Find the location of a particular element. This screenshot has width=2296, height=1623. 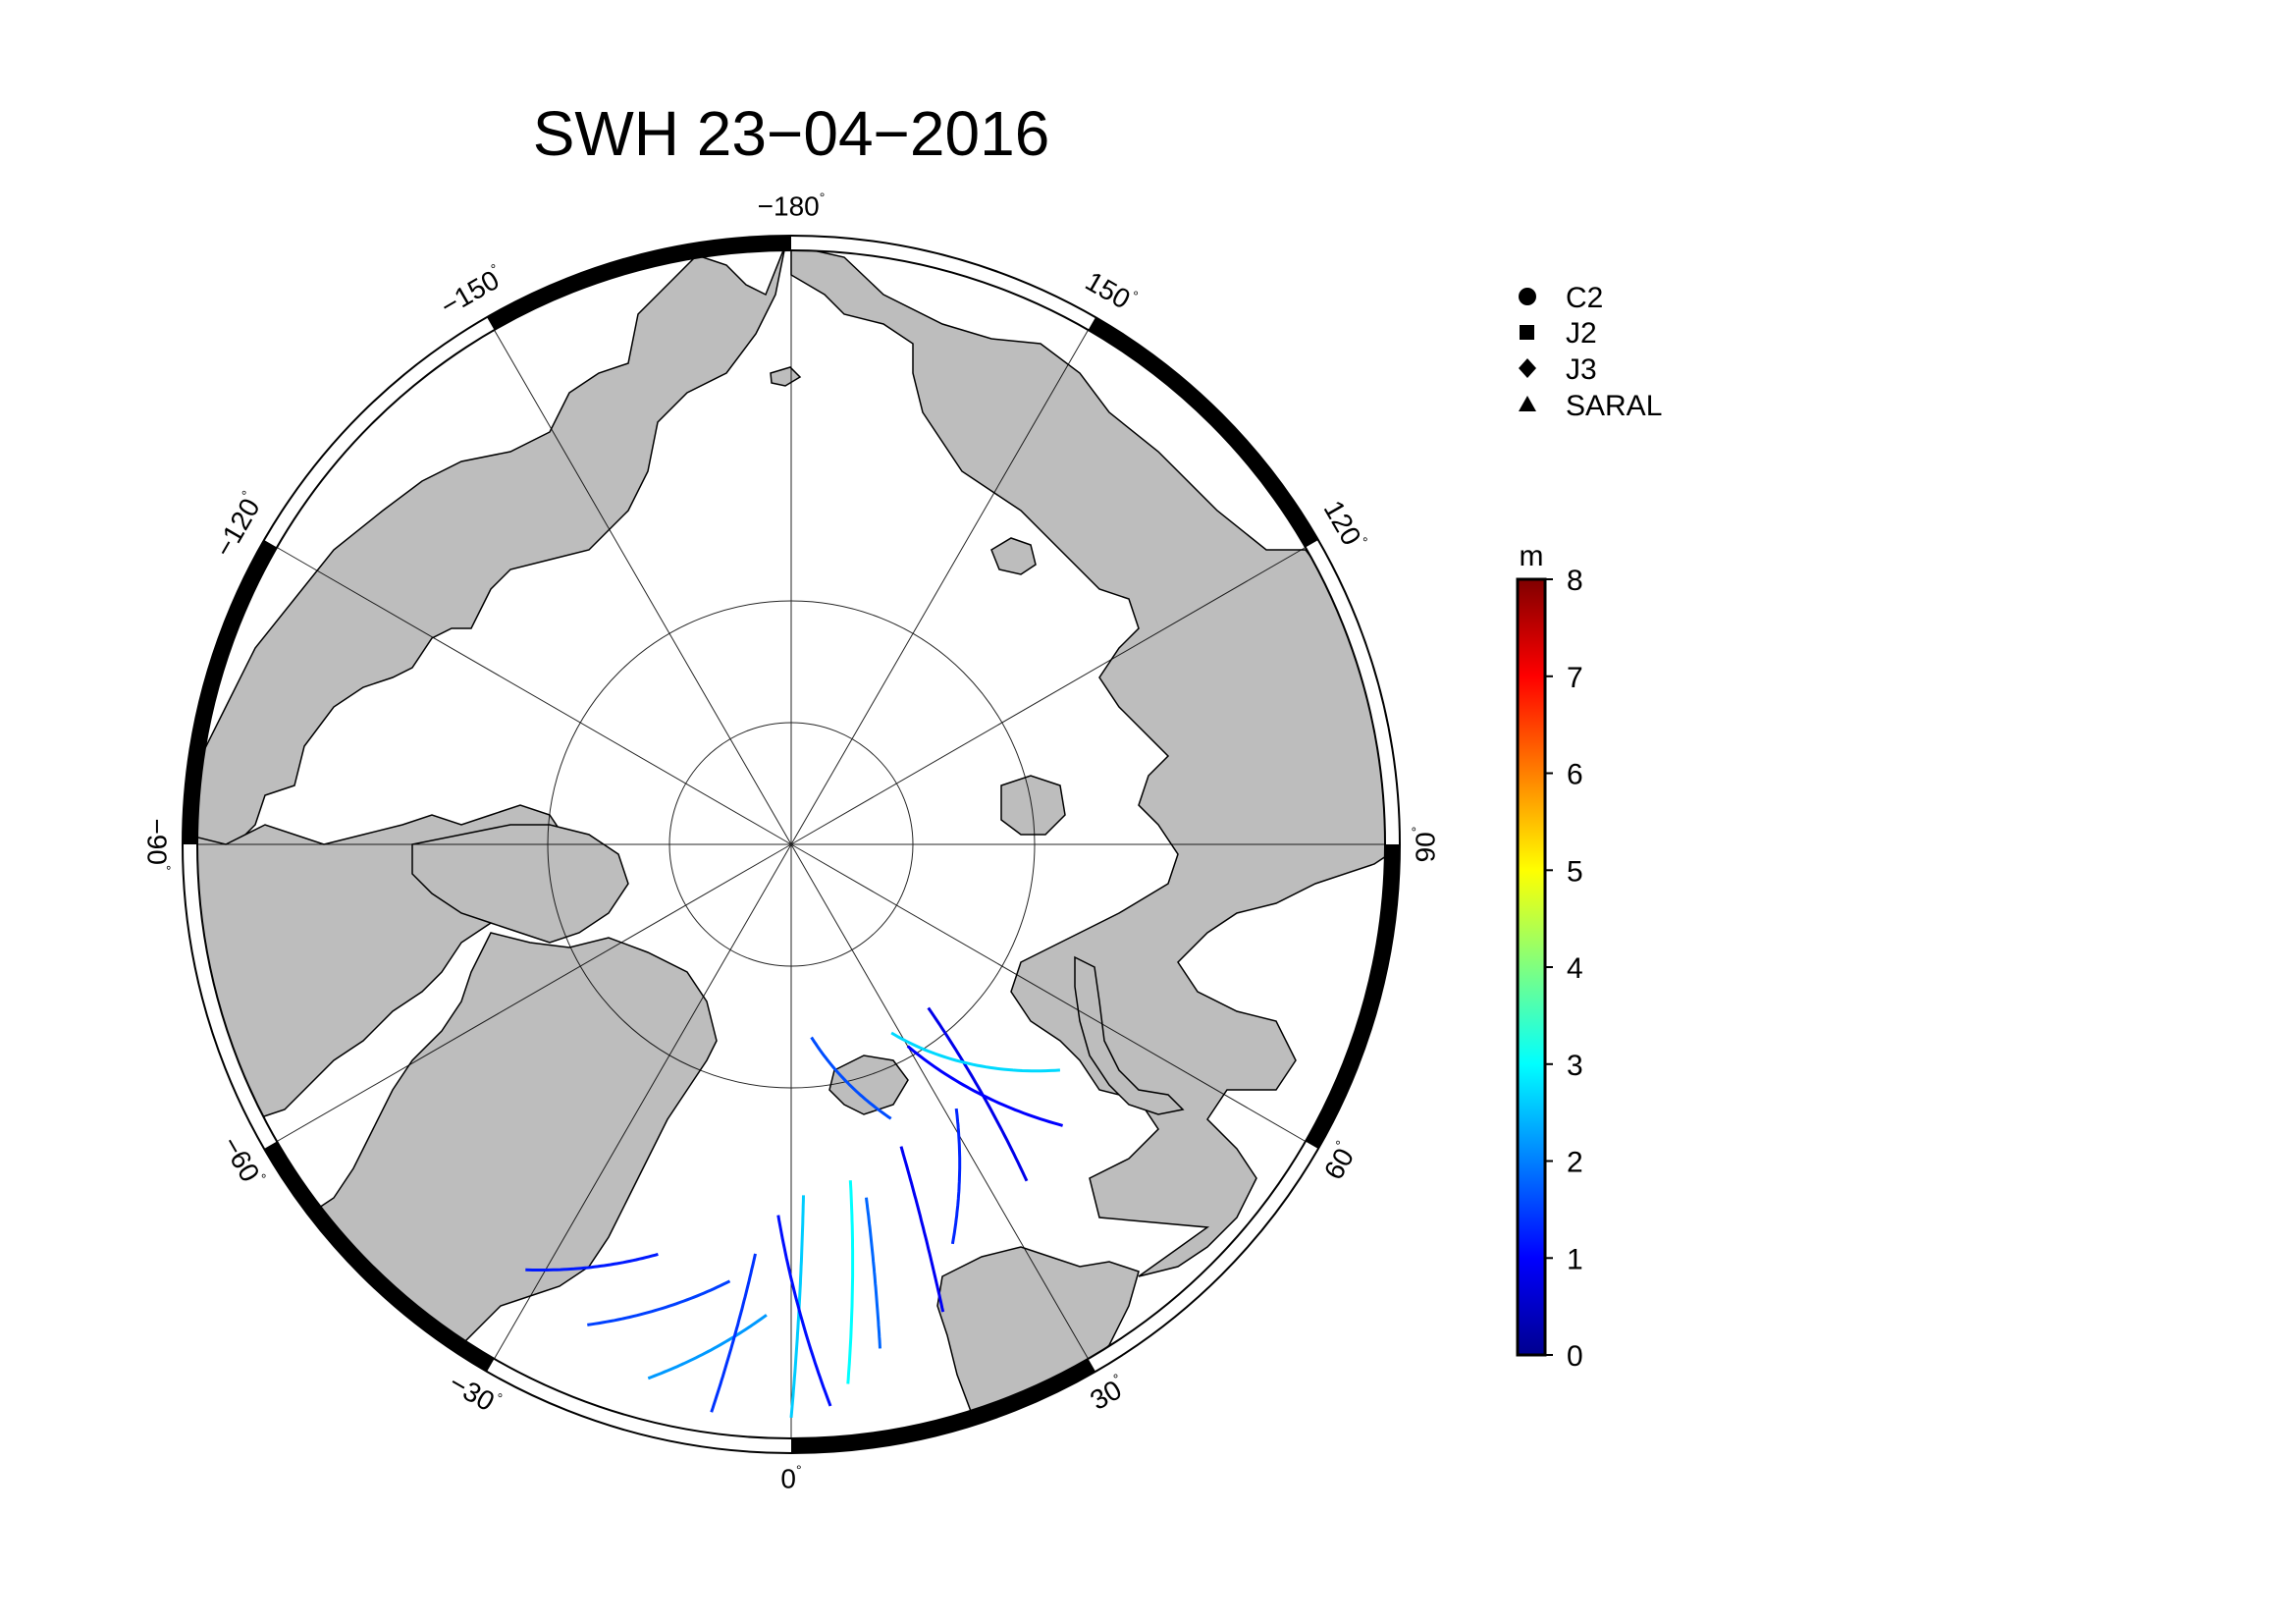

longitude-label: 60° is located at coordinates (1339, 1160).